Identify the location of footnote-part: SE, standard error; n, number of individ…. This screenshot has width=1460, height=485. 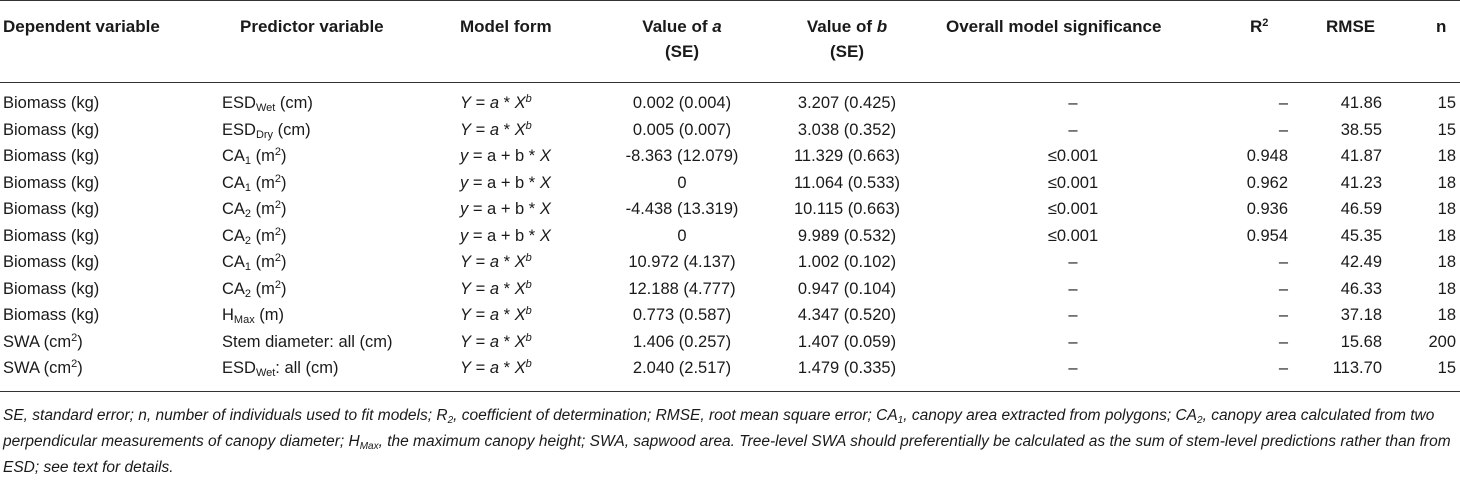
(225, 415).